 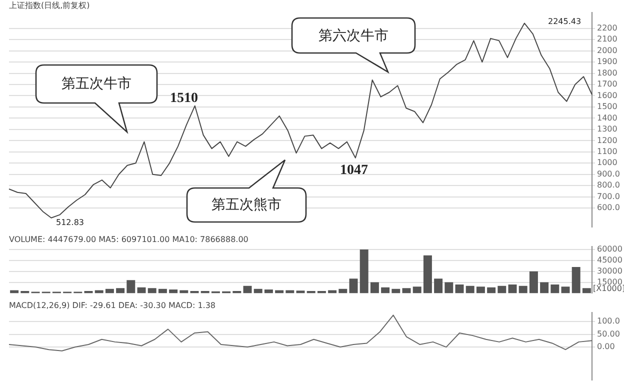 What do you see at coordinates (608, 321) in the screenshot?
I see `y-tick-label: 100.0` at bounding box center [608, 321].